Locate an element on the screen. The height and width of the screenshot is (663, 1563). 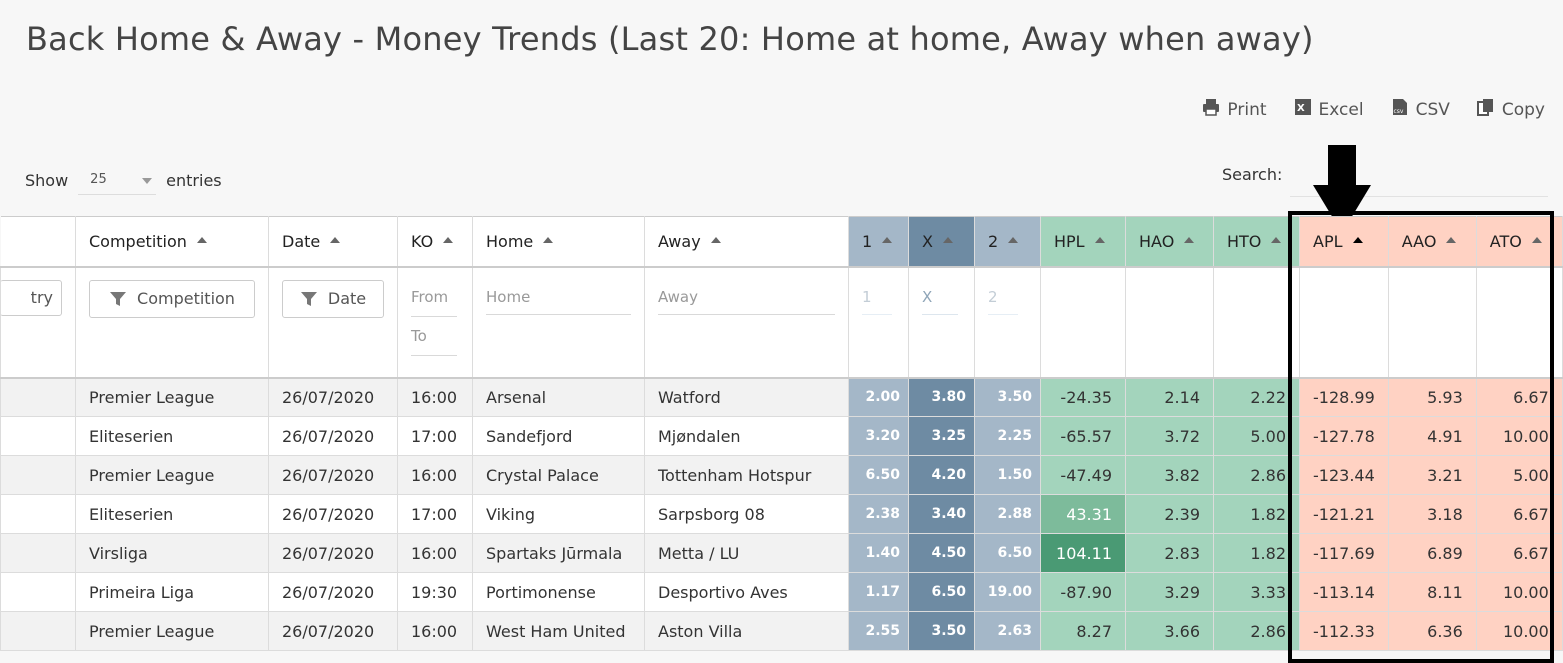
cell-o1: 2.38 is located at coordinates (878, 514).